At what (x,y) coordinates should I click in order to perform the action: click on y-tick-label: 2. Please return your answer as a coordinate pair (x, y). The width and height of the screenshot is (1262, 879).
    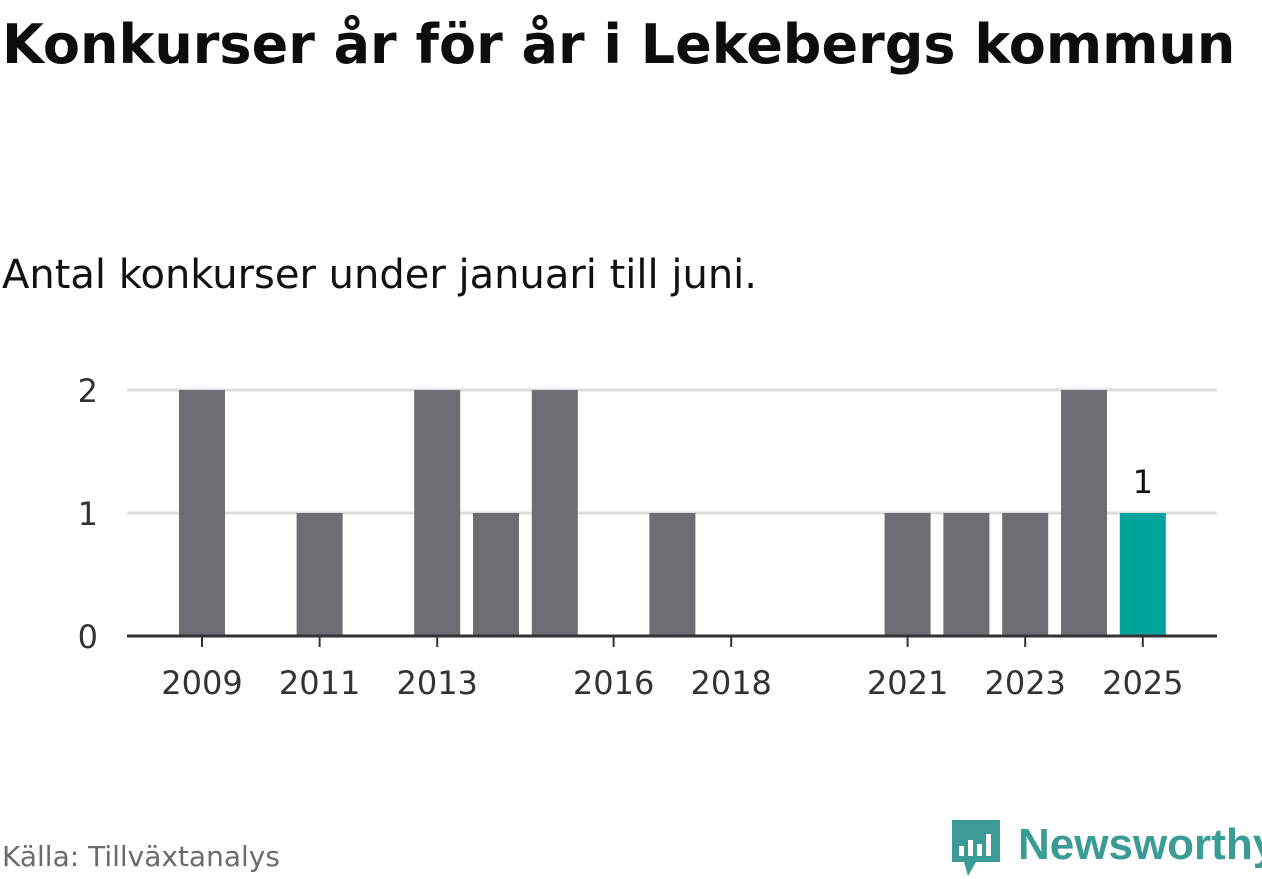
    Looking at the image, I should click on (88, 391).